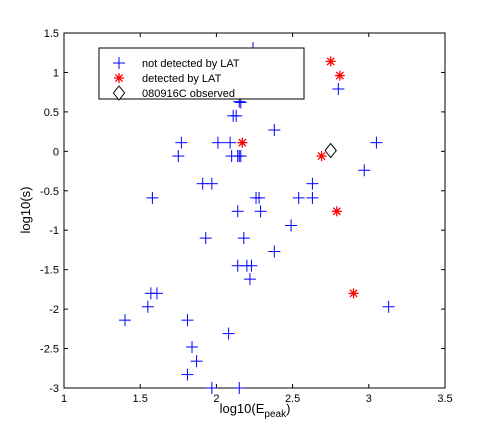 Image resolution: width=491 pixels, height=436 pixels. I want to click on legend-marker-plus, so click(119, 63).